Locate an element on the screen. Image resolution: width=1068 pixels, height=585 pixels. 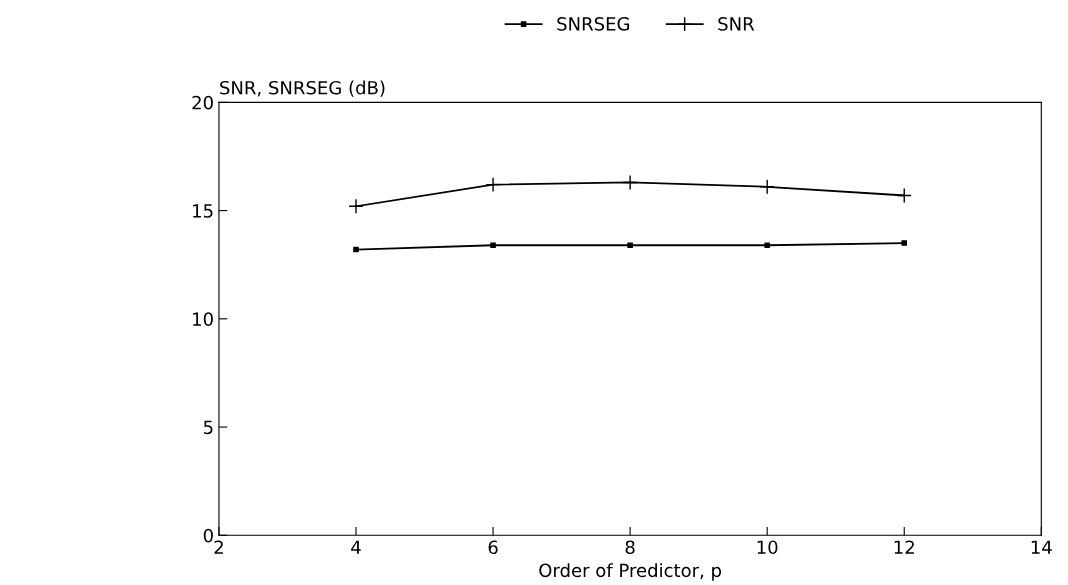
y-tick-label: 15 is located at coordinates (203, 211).